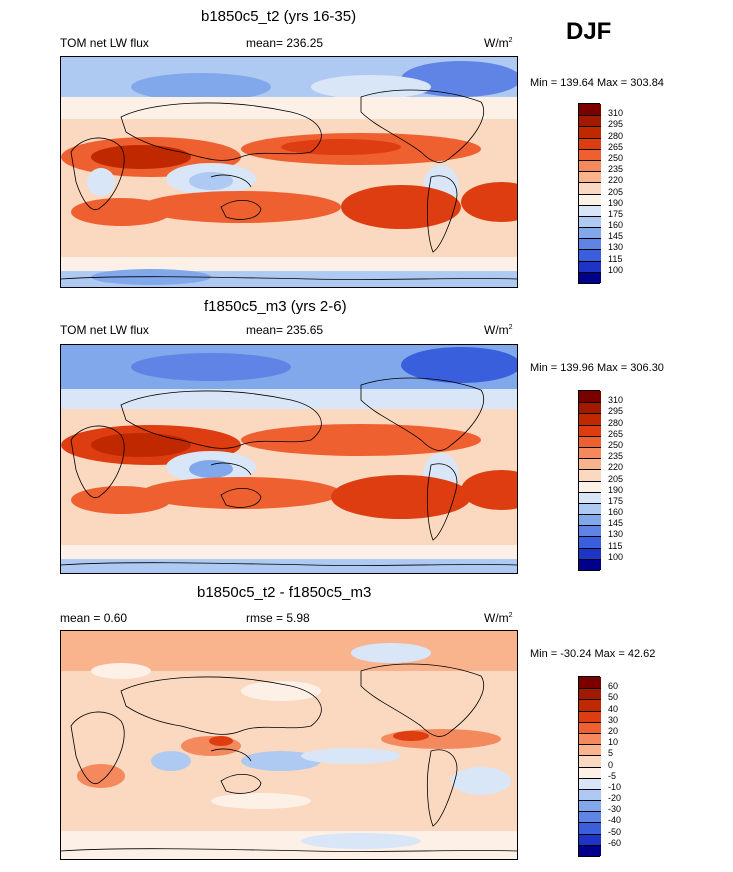  I want to click on panel3-colorbar-label: 30, so click(613, 719).